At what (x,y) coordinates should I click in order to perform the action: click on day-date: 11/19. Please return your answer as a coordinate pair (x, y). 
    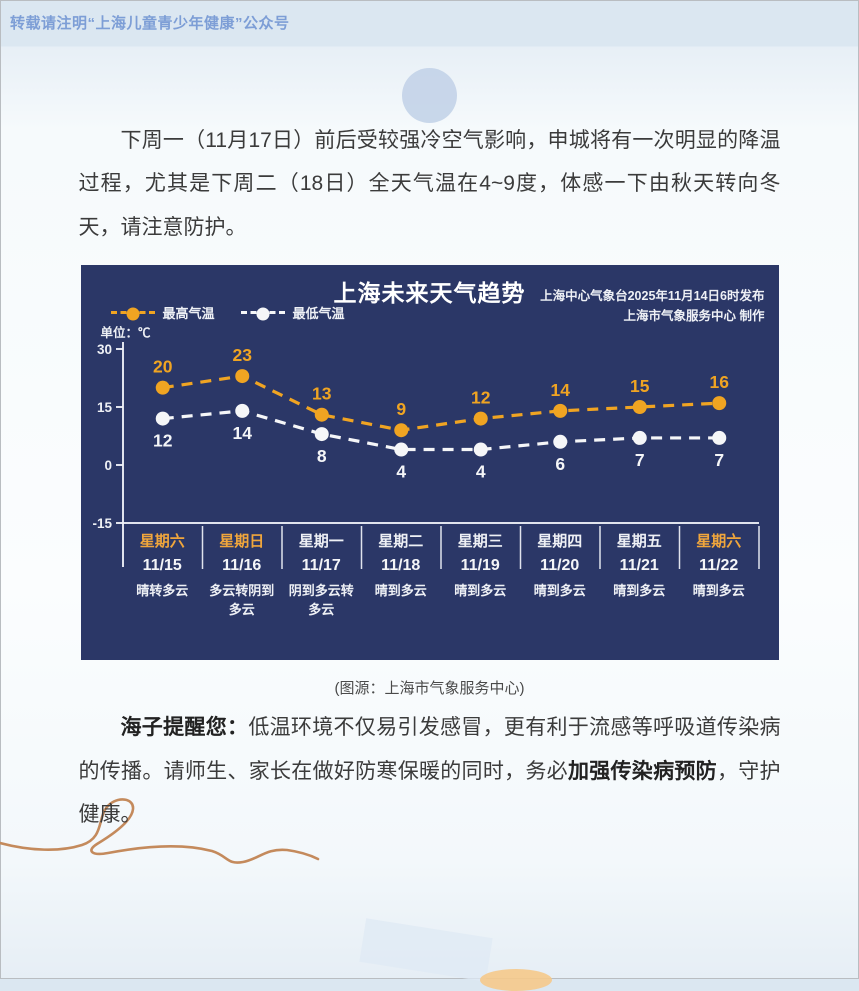
    Looking at the image, I should click on (480, 565).